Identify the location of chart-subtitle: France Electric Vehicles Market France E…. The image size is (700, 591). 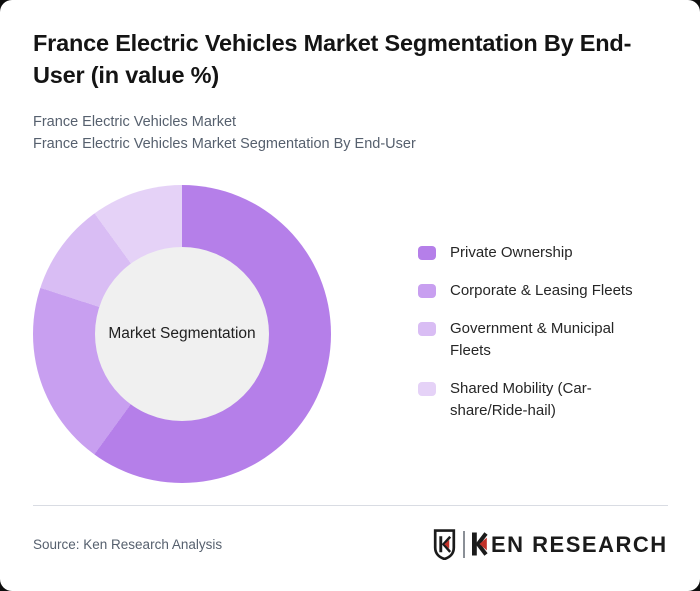
(224, 133).